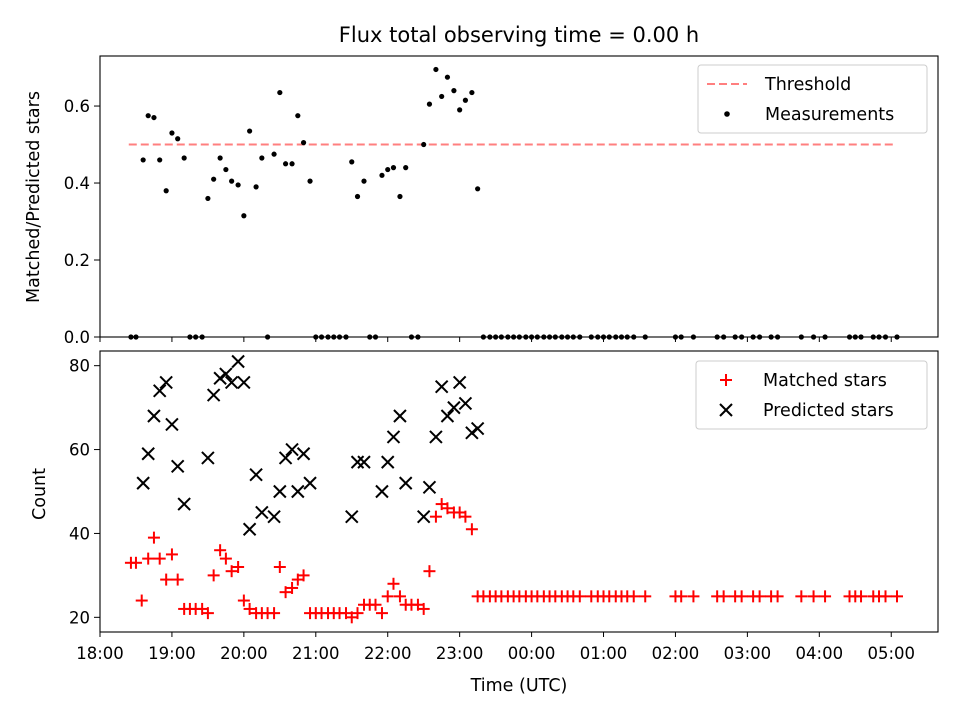  I want to click on bottom-x-tick-label: 01:00, so click(604, 653).